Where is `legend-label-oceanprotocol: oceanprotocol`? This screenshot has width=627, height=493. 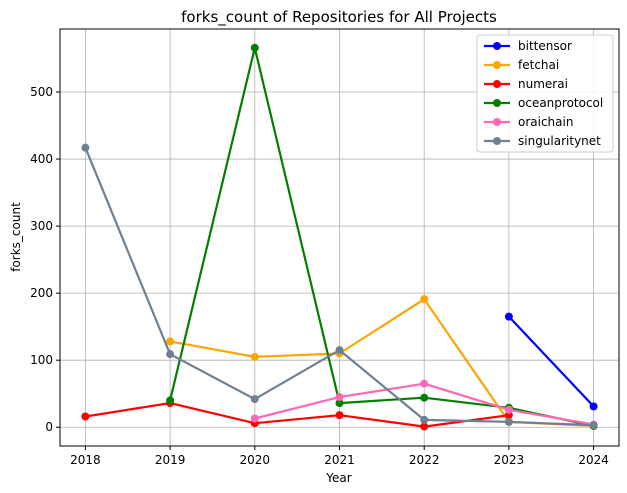 legend-label-oceanprotocol: oceanprotocol is located at coordinates (560, 103).